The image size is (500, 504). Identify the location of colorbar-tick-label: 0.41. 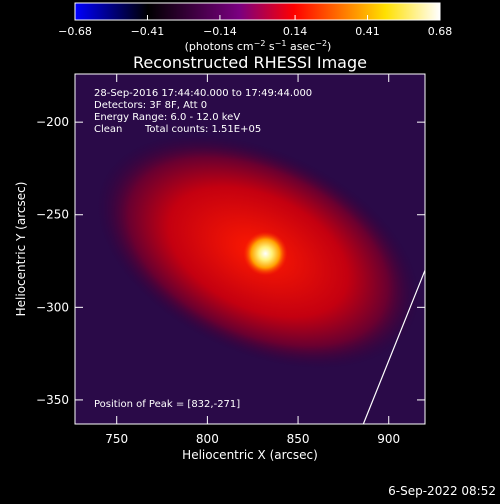
(367, 31).